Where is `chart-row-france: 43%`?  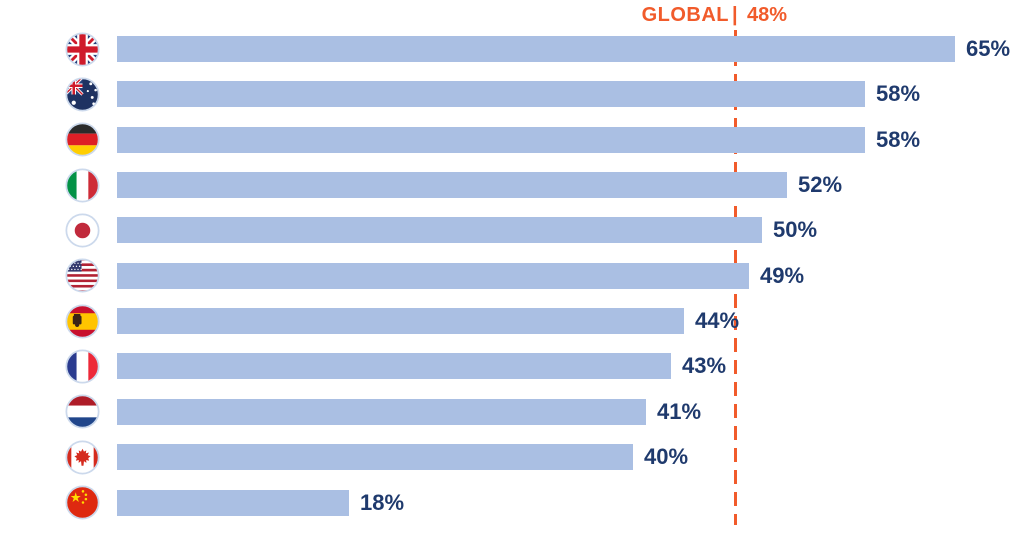
chart-row-france: 43% is located at coordinates (512, 366).